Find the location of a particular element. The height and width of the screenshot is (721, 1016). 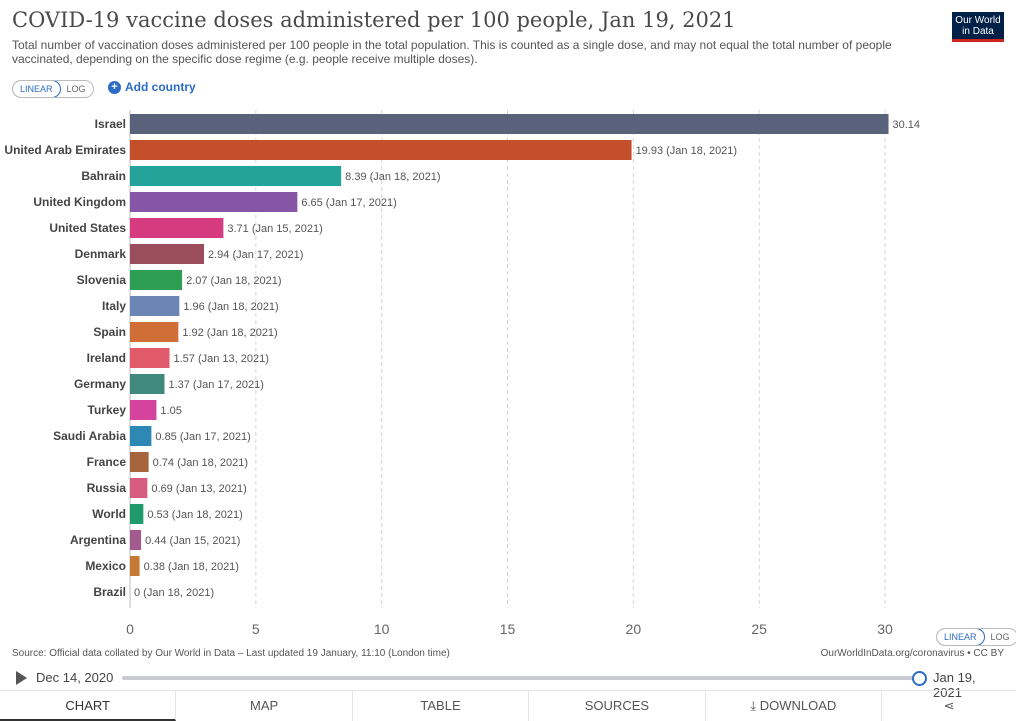

value-label: 1.96 (Jan 18, 2021) is located at coordinates (230, 307).